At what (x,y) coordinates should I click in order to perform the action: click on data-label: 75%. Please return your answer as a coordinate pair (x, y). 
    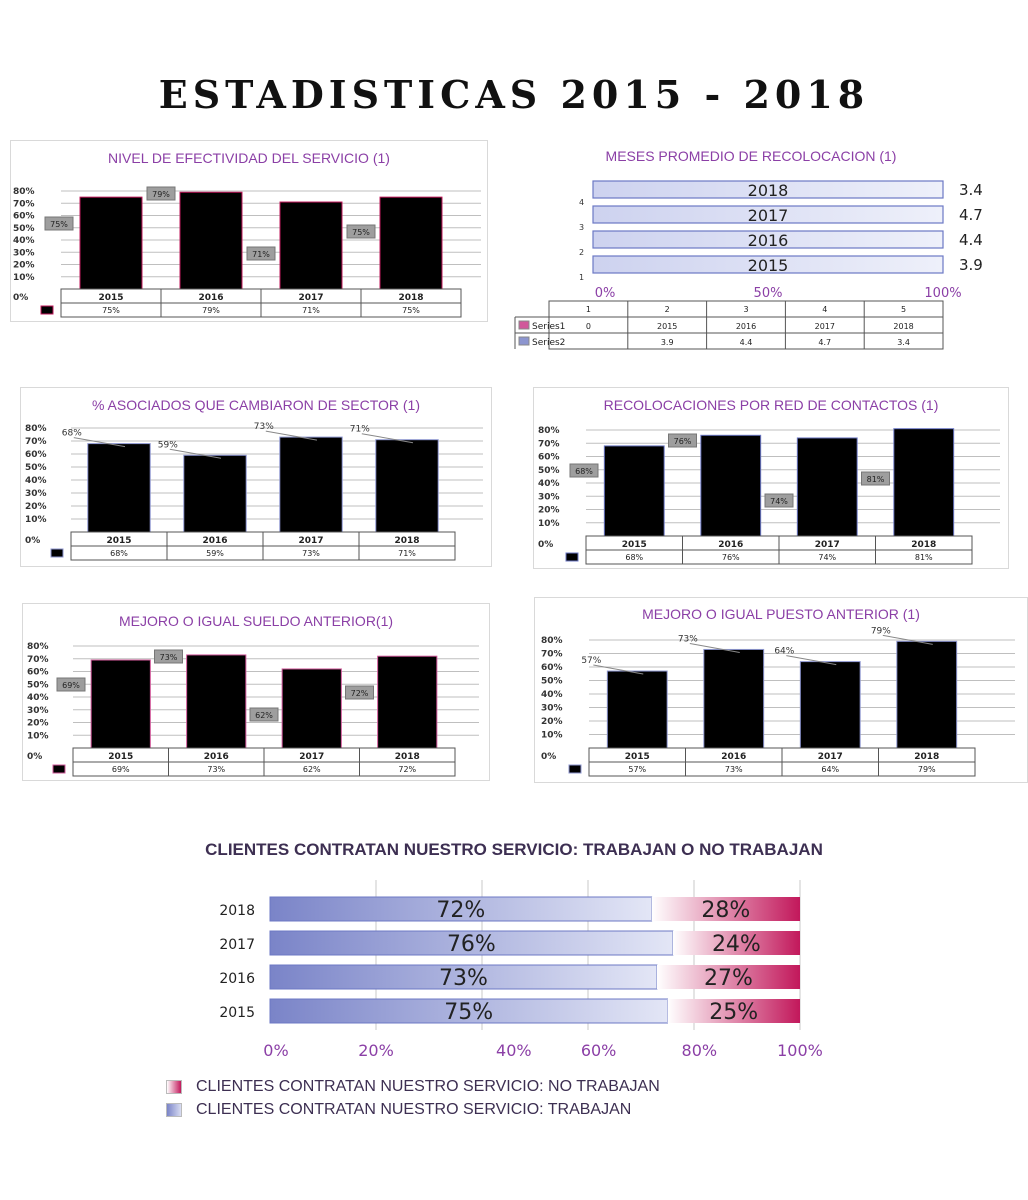
    Looking at the image, I should click on (468, 1012).